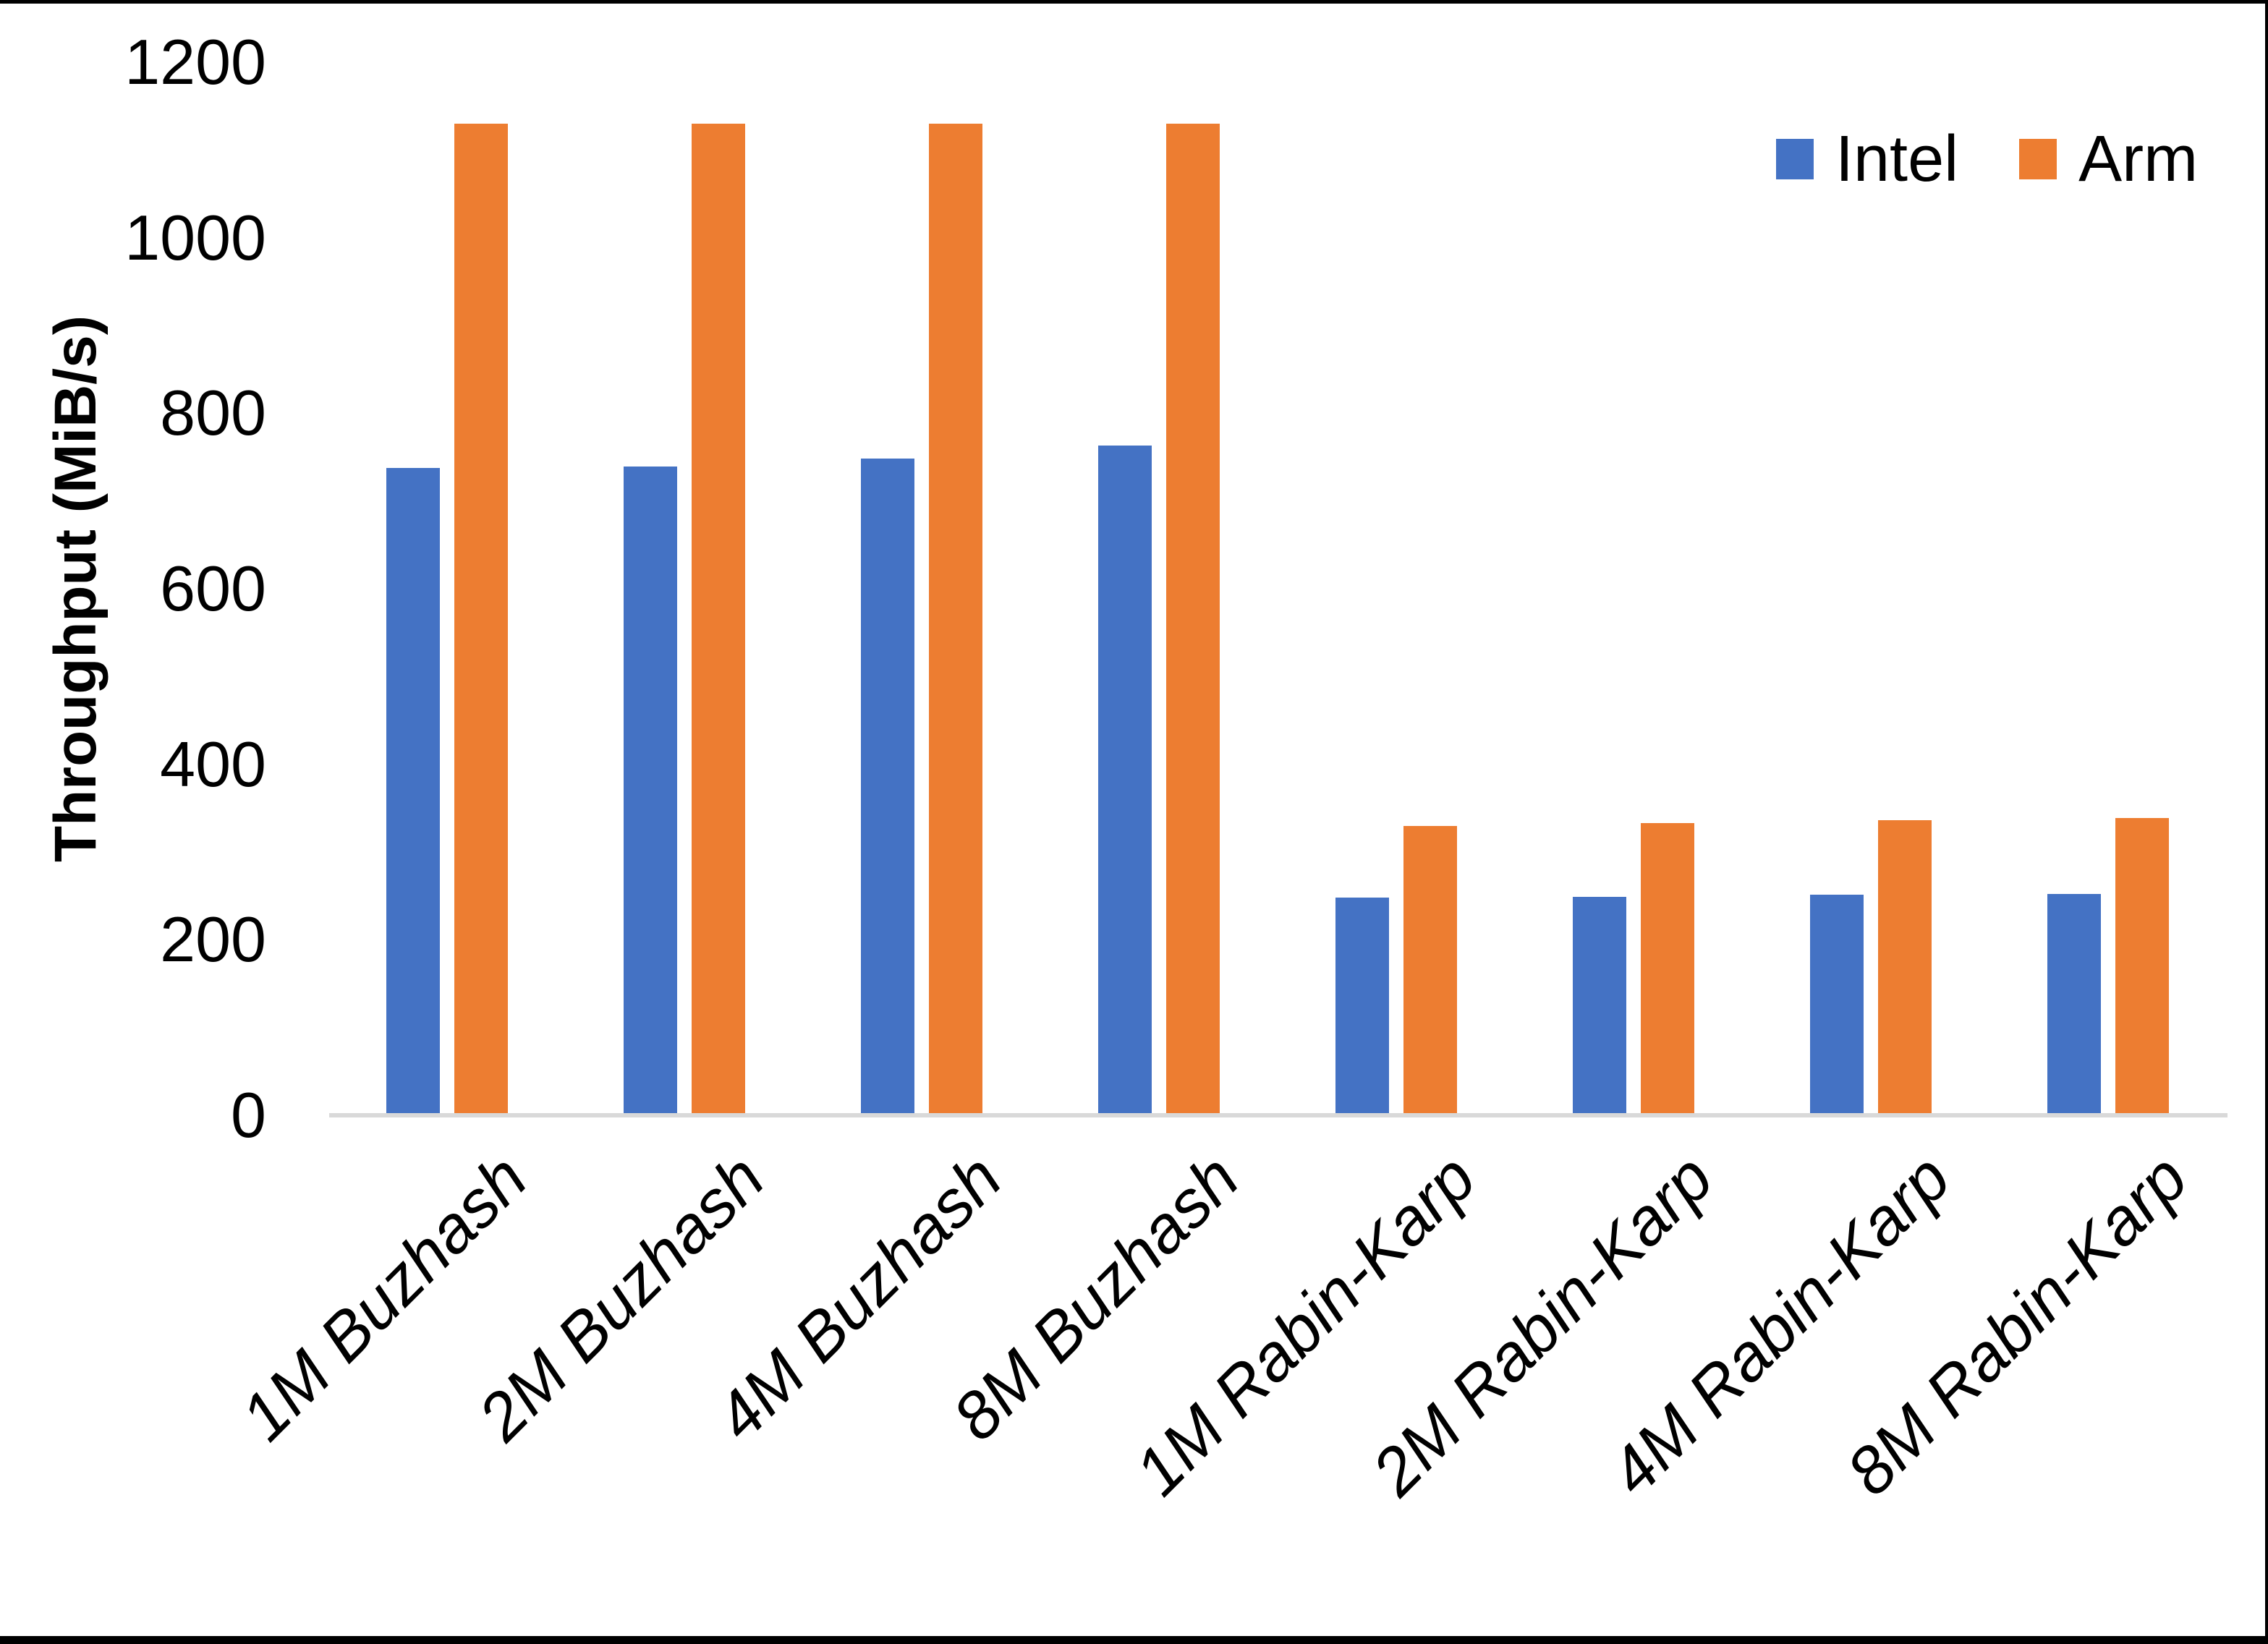 Image resolution: width=2268 pixels, height=1644 pixels. Describe the element at coordinates (1278, 1115) in the screenshot. I see `x-axis-line` at that location.